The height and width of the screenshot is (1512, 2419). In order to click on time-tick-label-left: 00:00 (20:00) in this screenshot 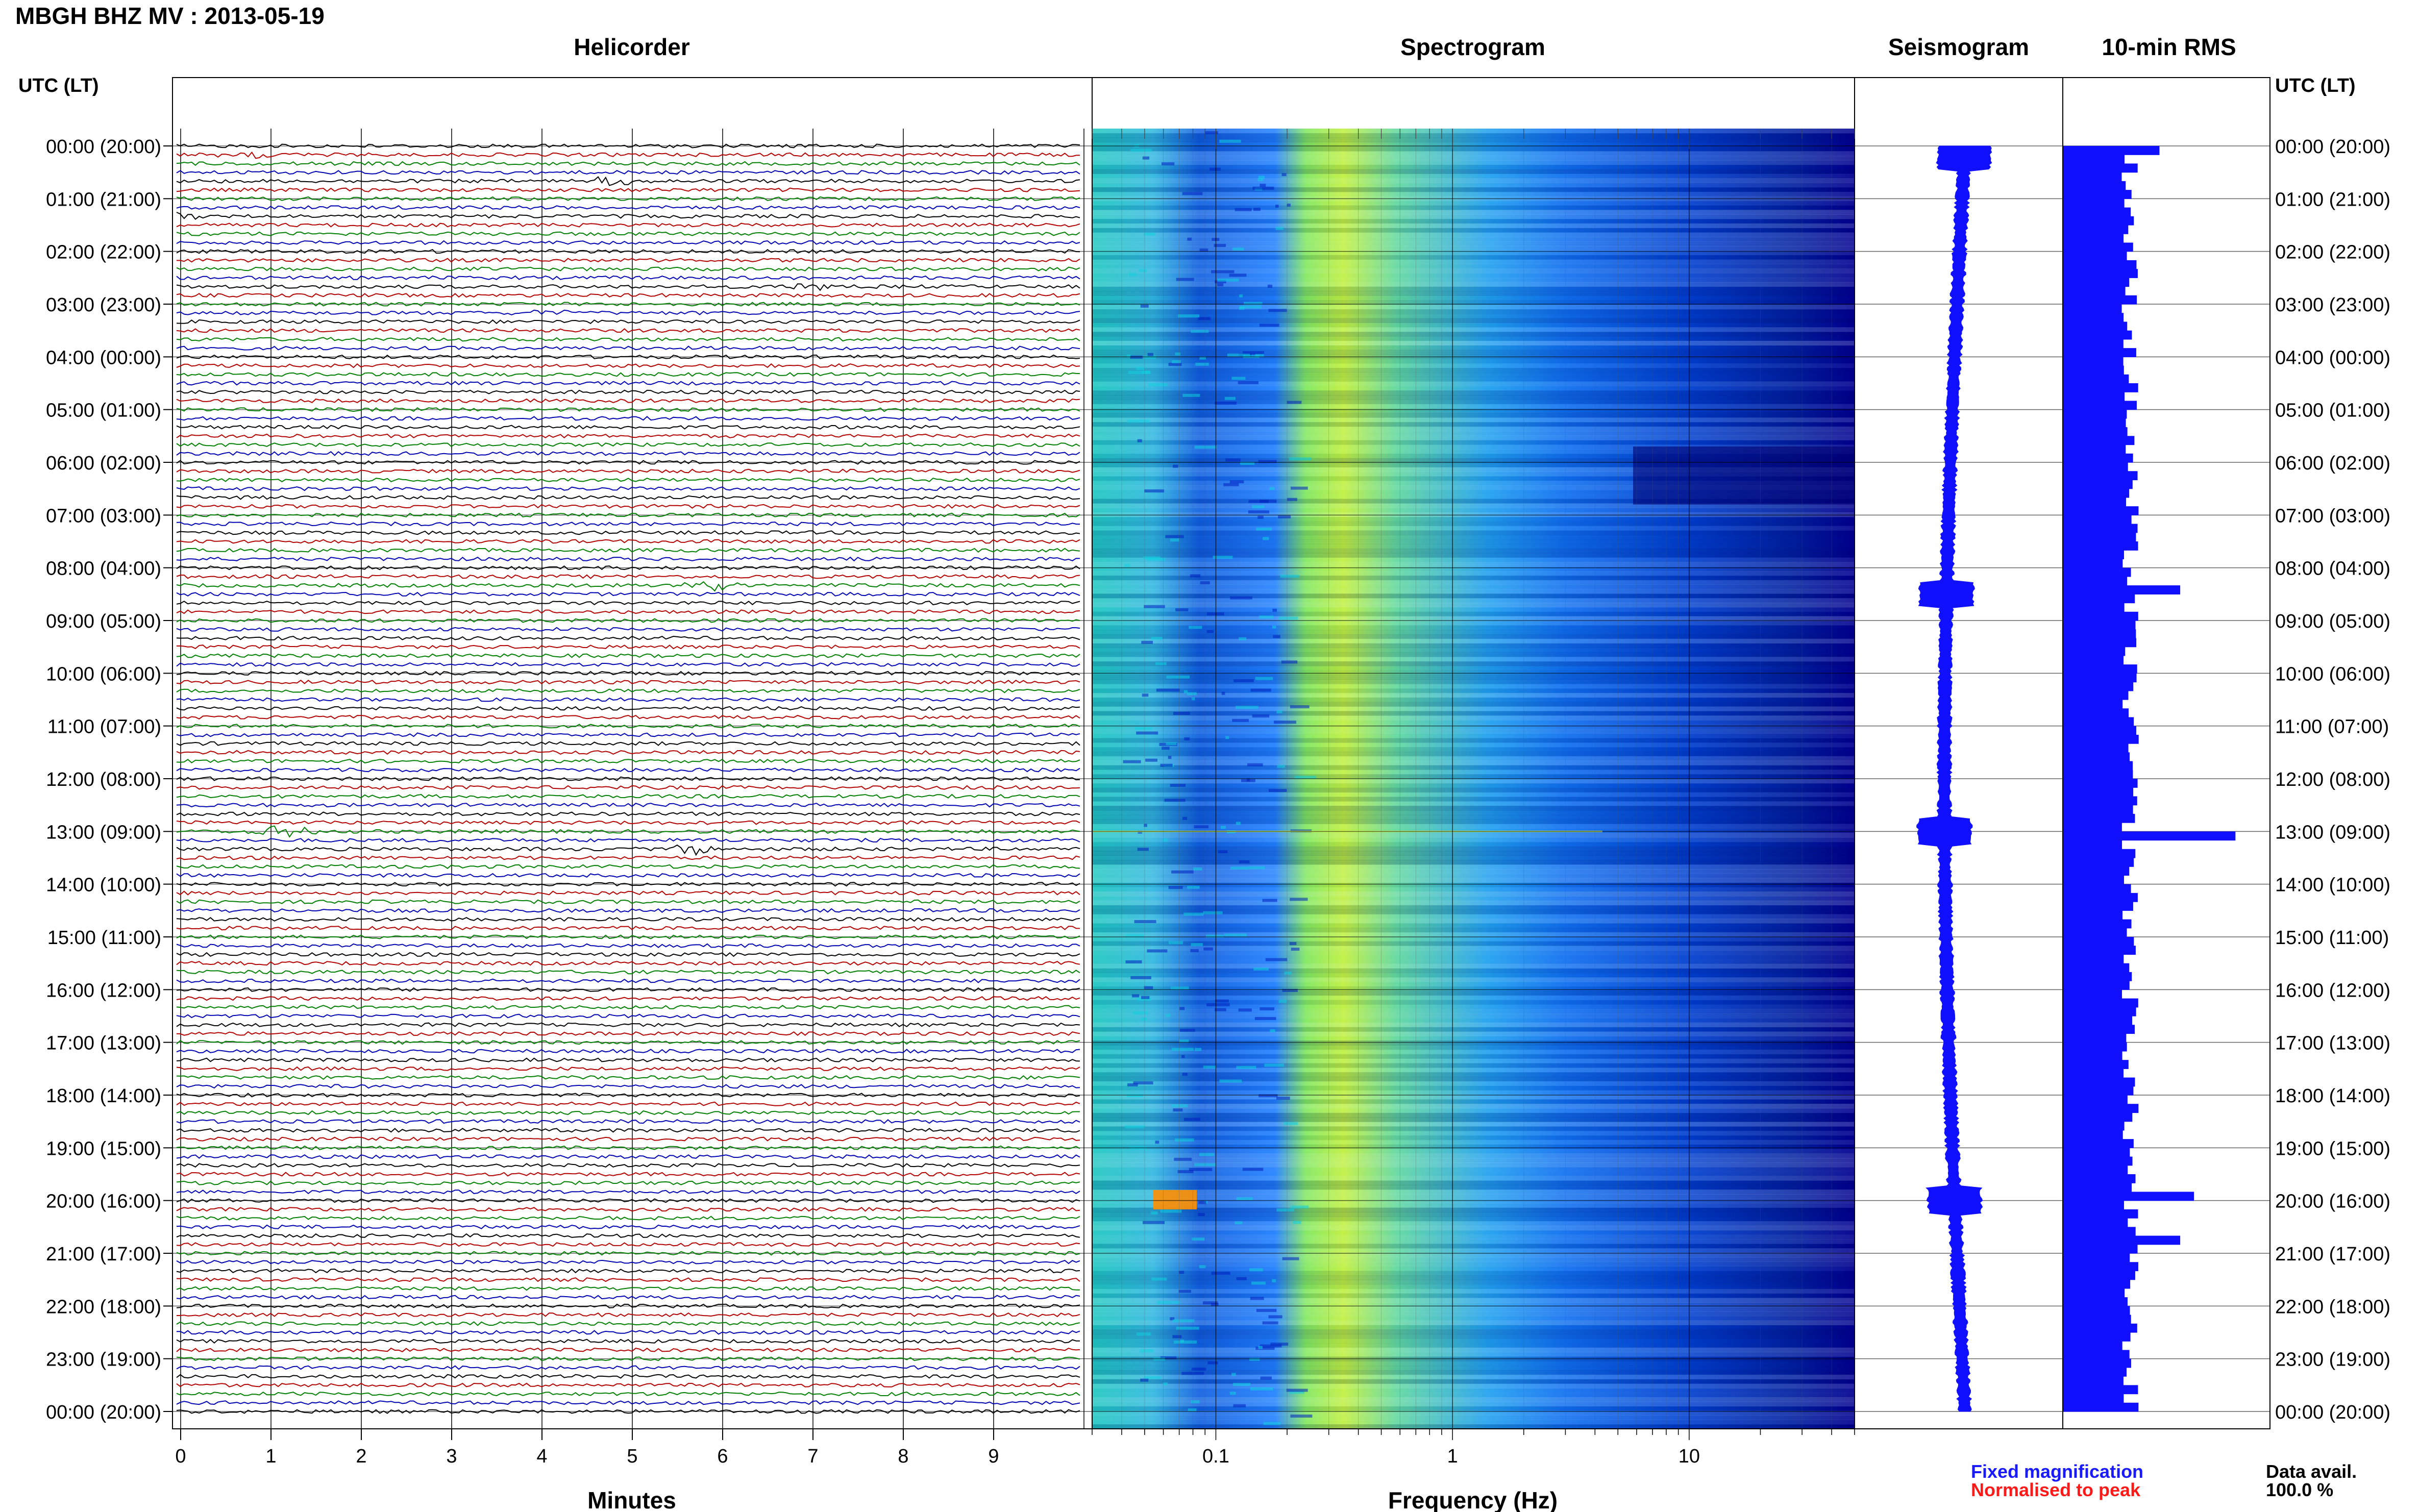, I will do `click(103, 1412)`.